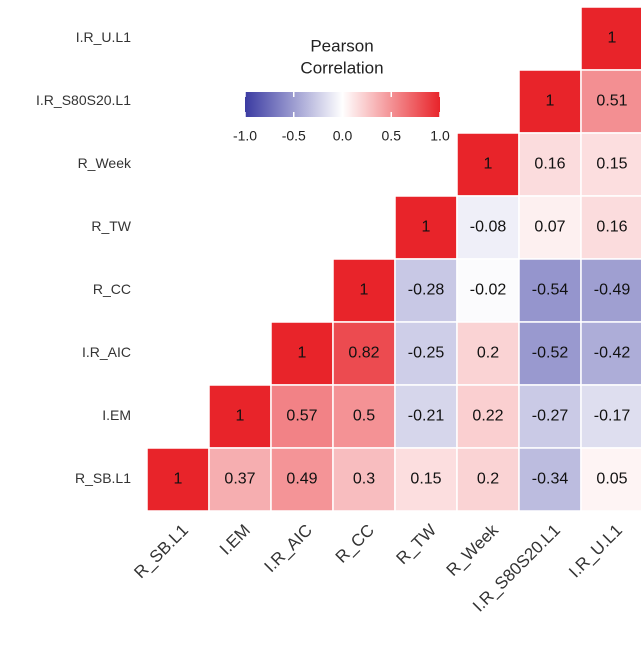 The width and height of the screenshot is (641, 655). What do you see at coordinates (488, 227) in the screenshot?
I see `cell-label: -0.08` at bounding box center [488, 227].